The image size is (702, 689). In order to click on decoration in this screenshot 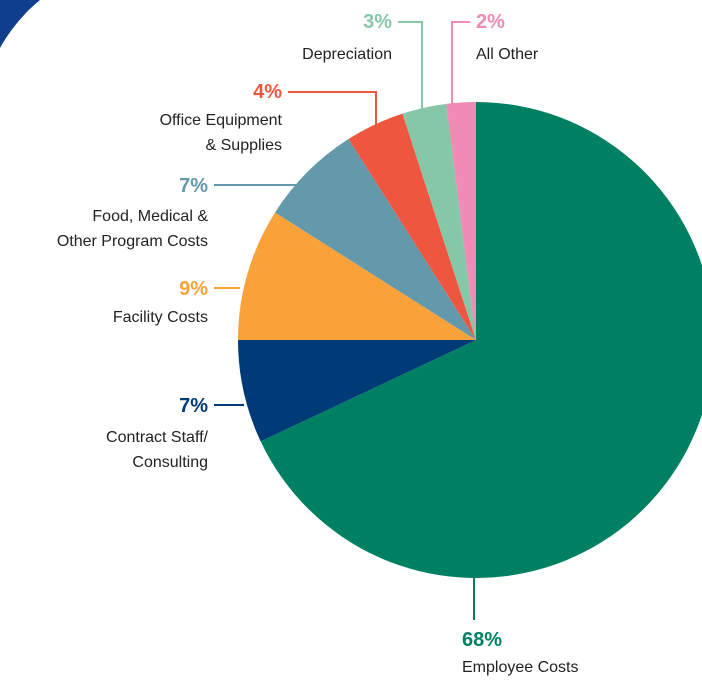, I will do `click(20, 24)`.